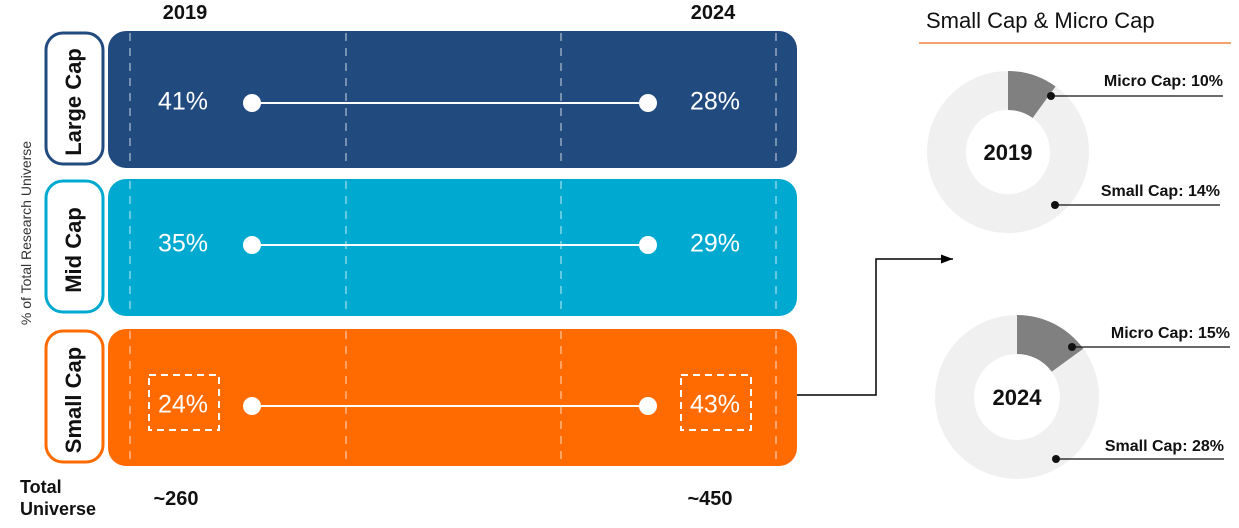 The width and height of the screenshot is (1239, 528). I want to click on callout-label-2019-1: Micro Cap: 10%, so click(1163, 81).